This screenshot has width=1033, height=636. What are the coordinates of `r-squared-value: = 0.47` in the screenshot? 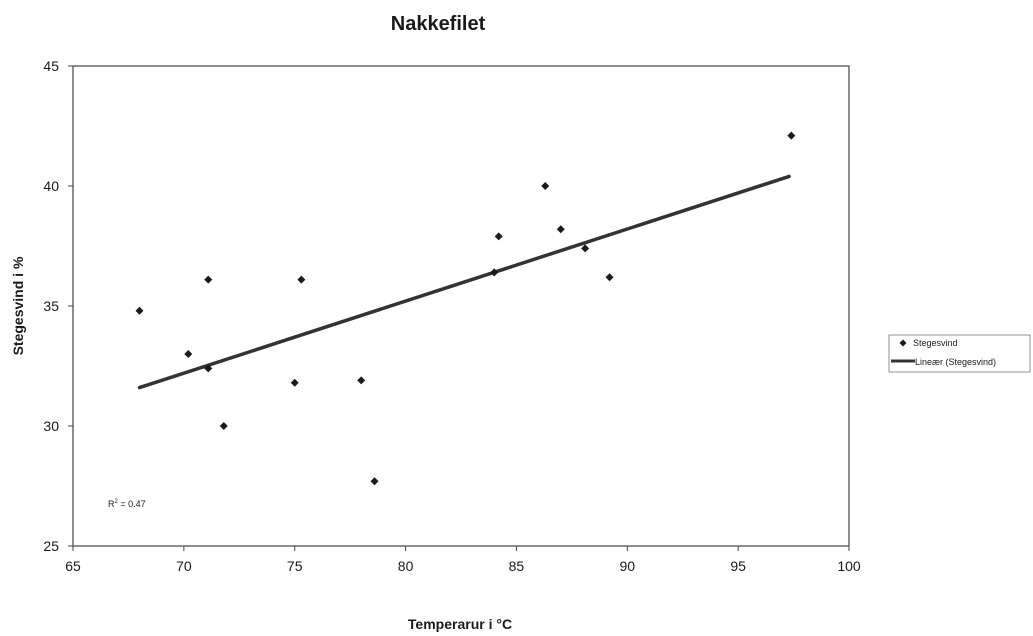 It's located at (132, 504).